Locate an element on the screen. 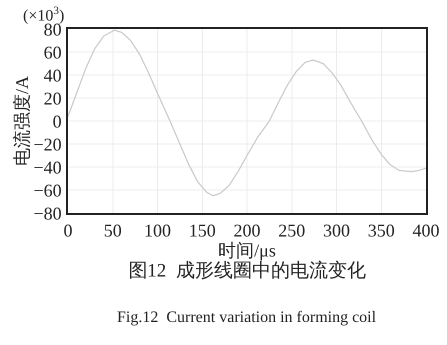  text: Fig.12 Current variation in forming coil is located at coordinates (247, 317).